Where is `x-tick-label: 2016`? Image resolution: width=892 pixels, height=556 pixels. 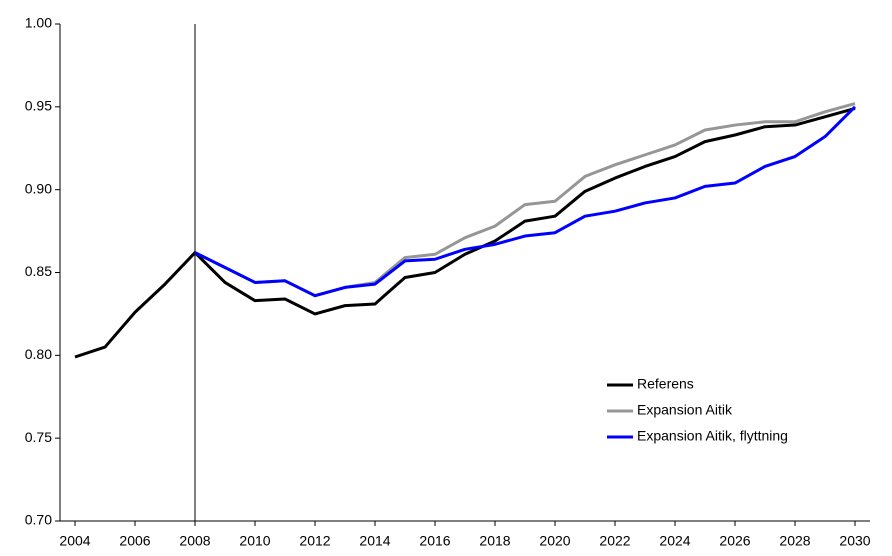 x-tick-label: 2016 is located at coordinates (434, 541).